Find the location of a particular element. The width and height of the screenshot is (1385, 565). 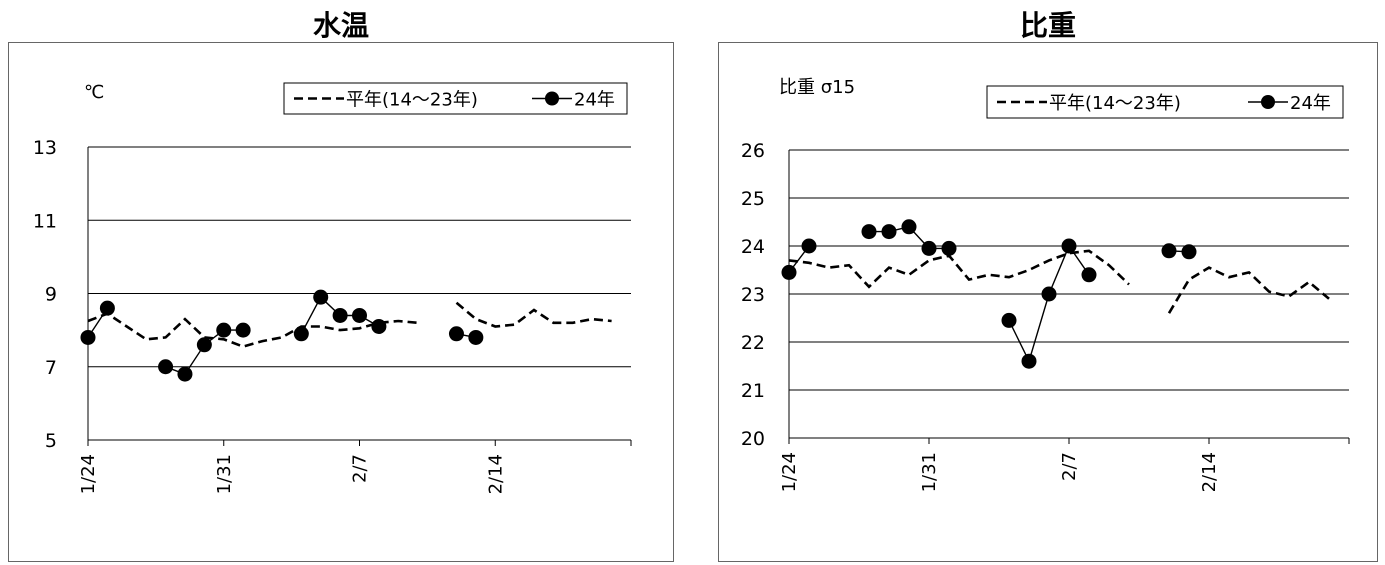

series-2024-line is located at coordinates (1049, 304).